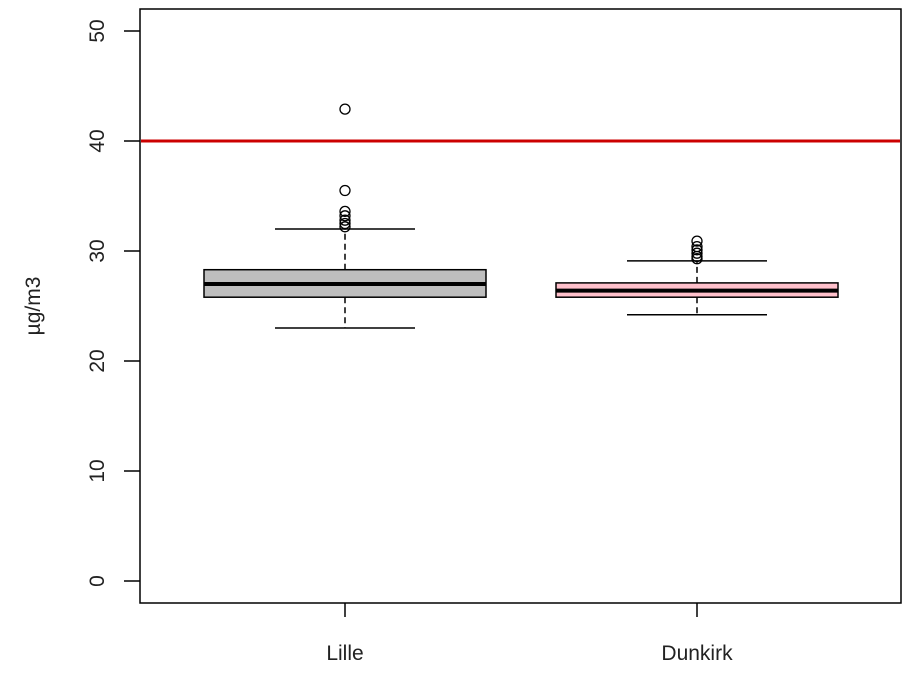  Describe the element at coordinates (697, 653) in the screenshot. I see `x-tick-label: Dunkirk` at that location.